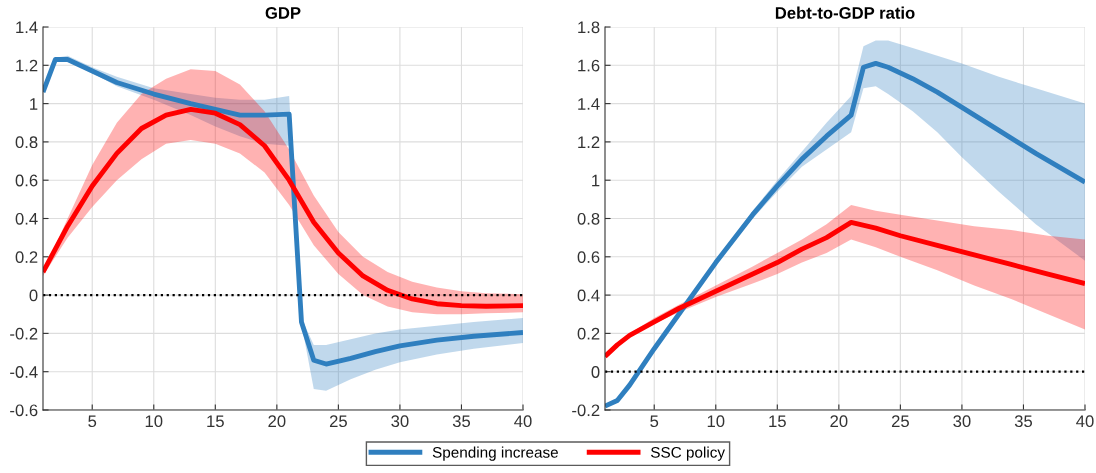 This screenshot has height=473, width=1096. What do you see at coordinates (688, 453) in the screenshot?
I see `legend-label: SSC policy` at bounding box center [688, 453].